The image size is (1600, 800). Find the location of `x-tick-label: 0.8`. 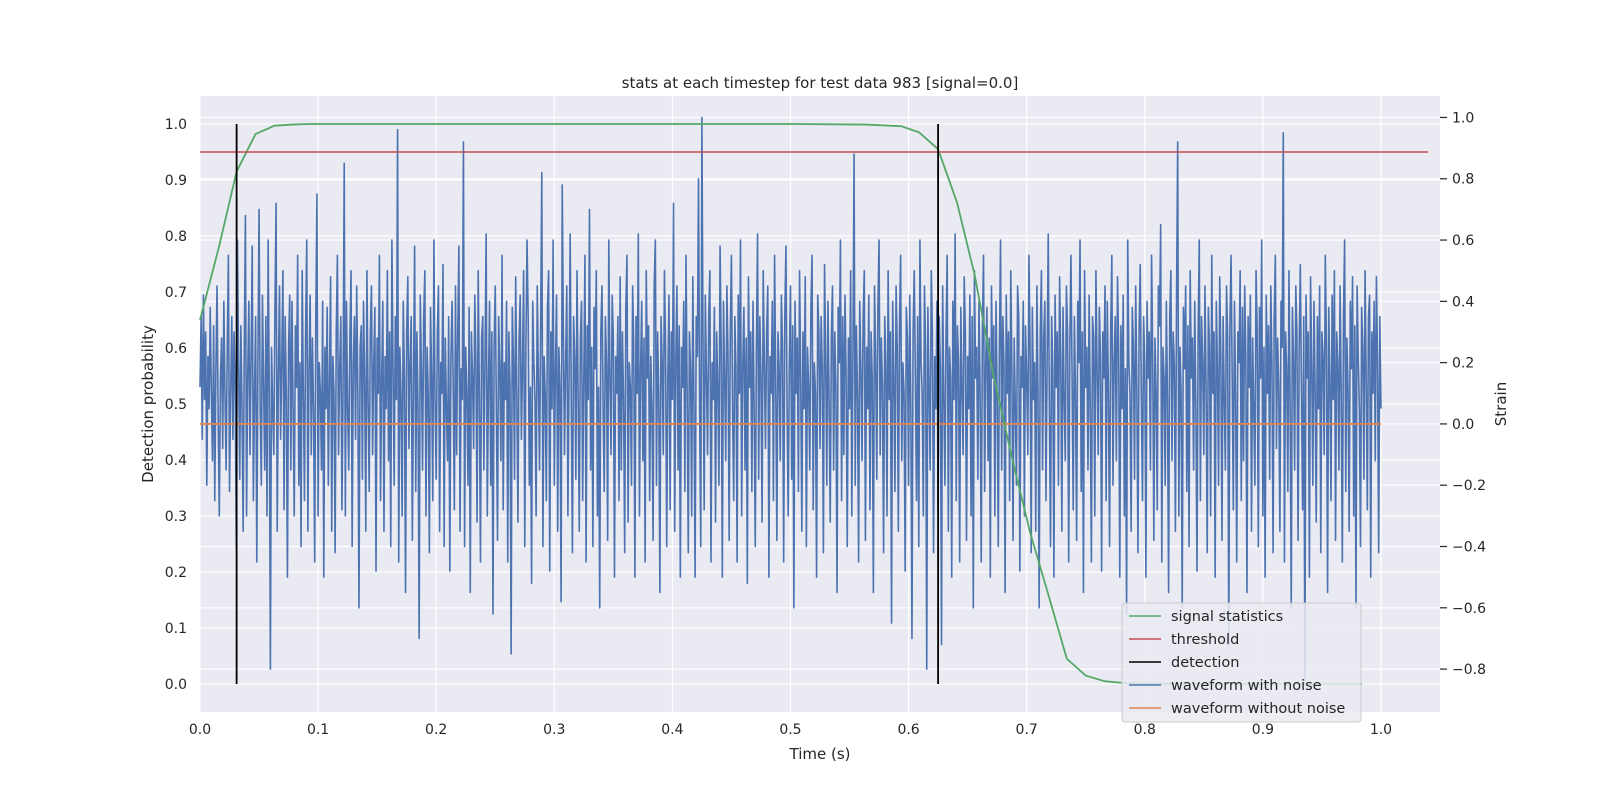

x-tick-label: 0.8 is located at coordinates (1145, 730).